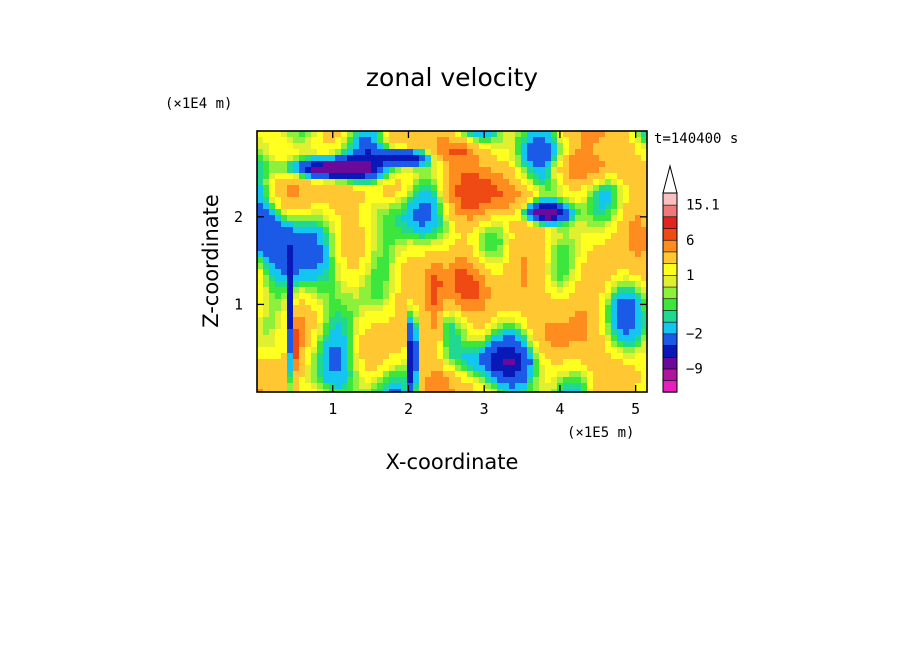  What do you see at coordinates (696, 139) in the screenshot?
I see `time-label: t=140400 s` at bounding box center [696, 139].